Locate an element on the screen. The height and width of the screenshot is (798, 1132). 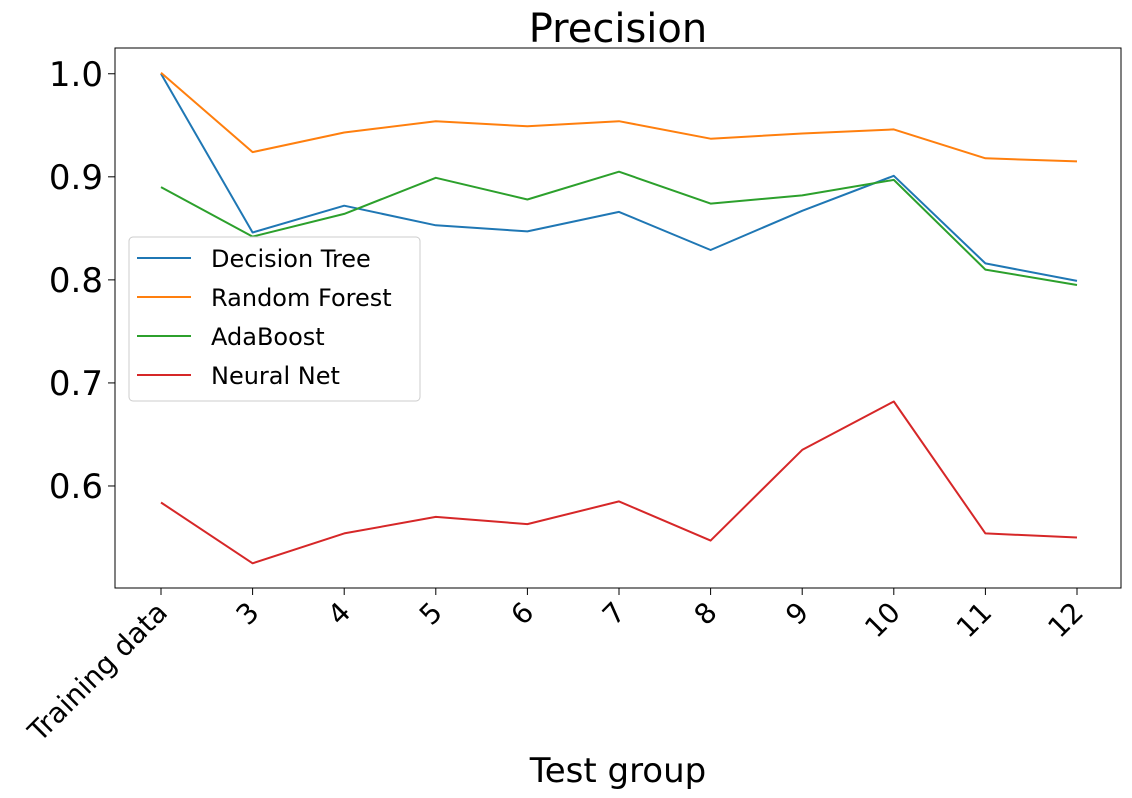
legend-label: Neural Net is located at coordinates (275, 376).